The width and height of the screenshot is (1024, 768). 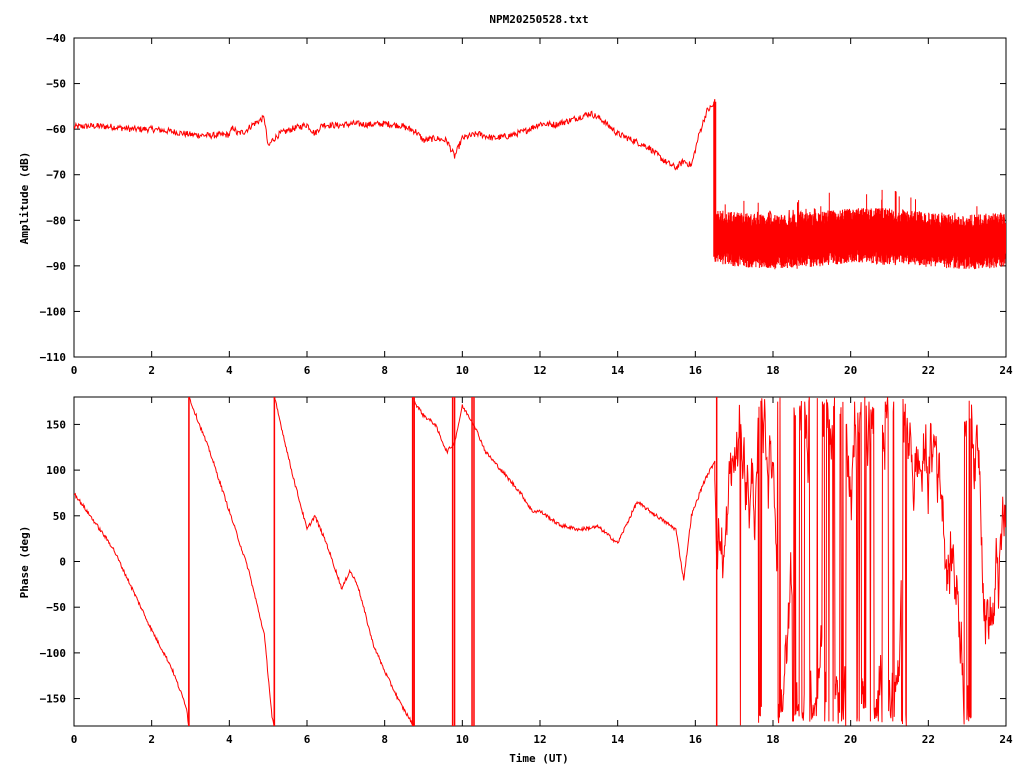 I want to click on amplitude-ylabel: Amplitude (dB), so click(x=24, y=198).